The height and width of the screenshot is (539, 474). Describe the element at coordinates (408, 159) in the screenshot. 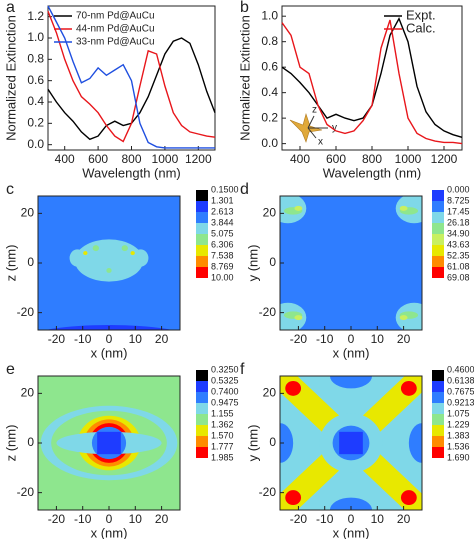

I see `x-tick-label: 1000` at that location.